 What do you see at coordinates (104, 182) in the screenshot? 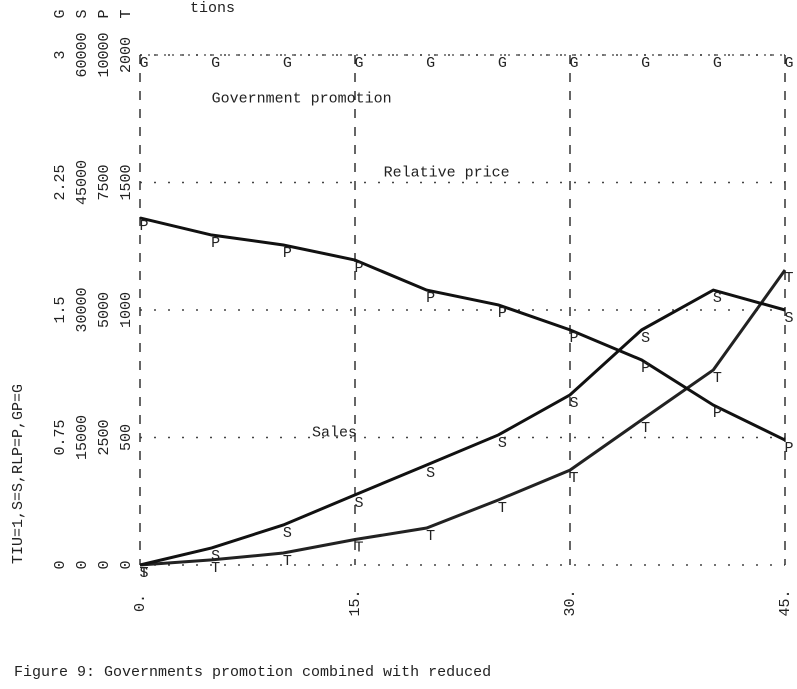
I see `y-tick-label: 7500` at bounding box center [104, 182].